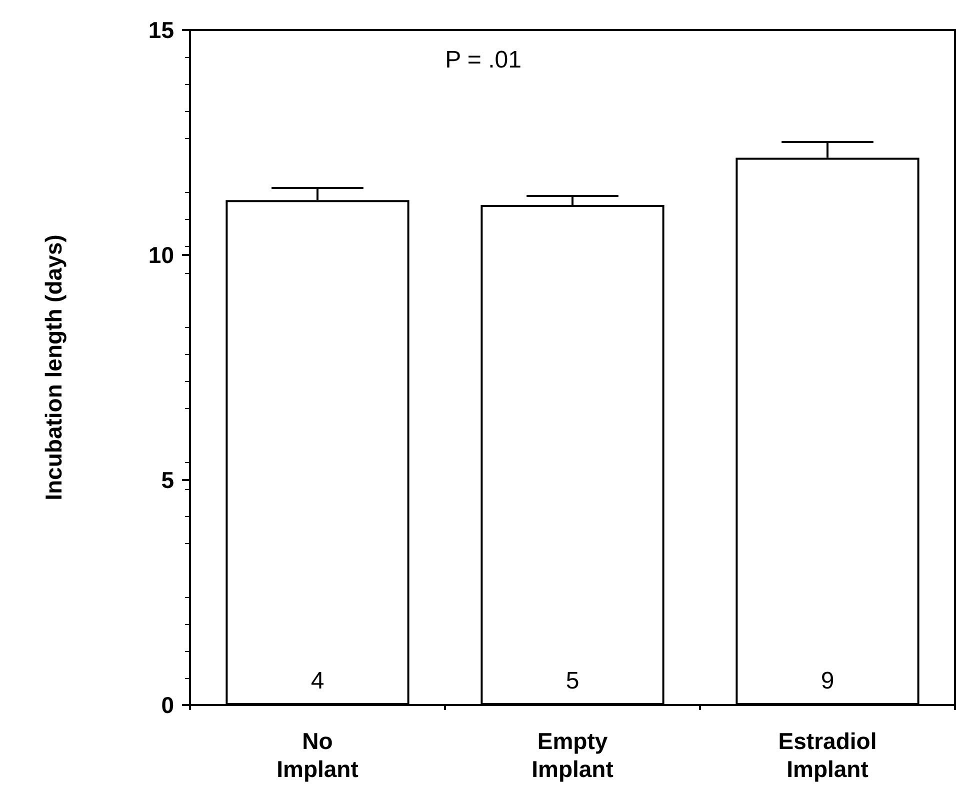 The image size is (967, 811). Describe the element at coordinates (827, 755) in the screenshot. I see `x-tick-label: Estradiol Implant` at that location.